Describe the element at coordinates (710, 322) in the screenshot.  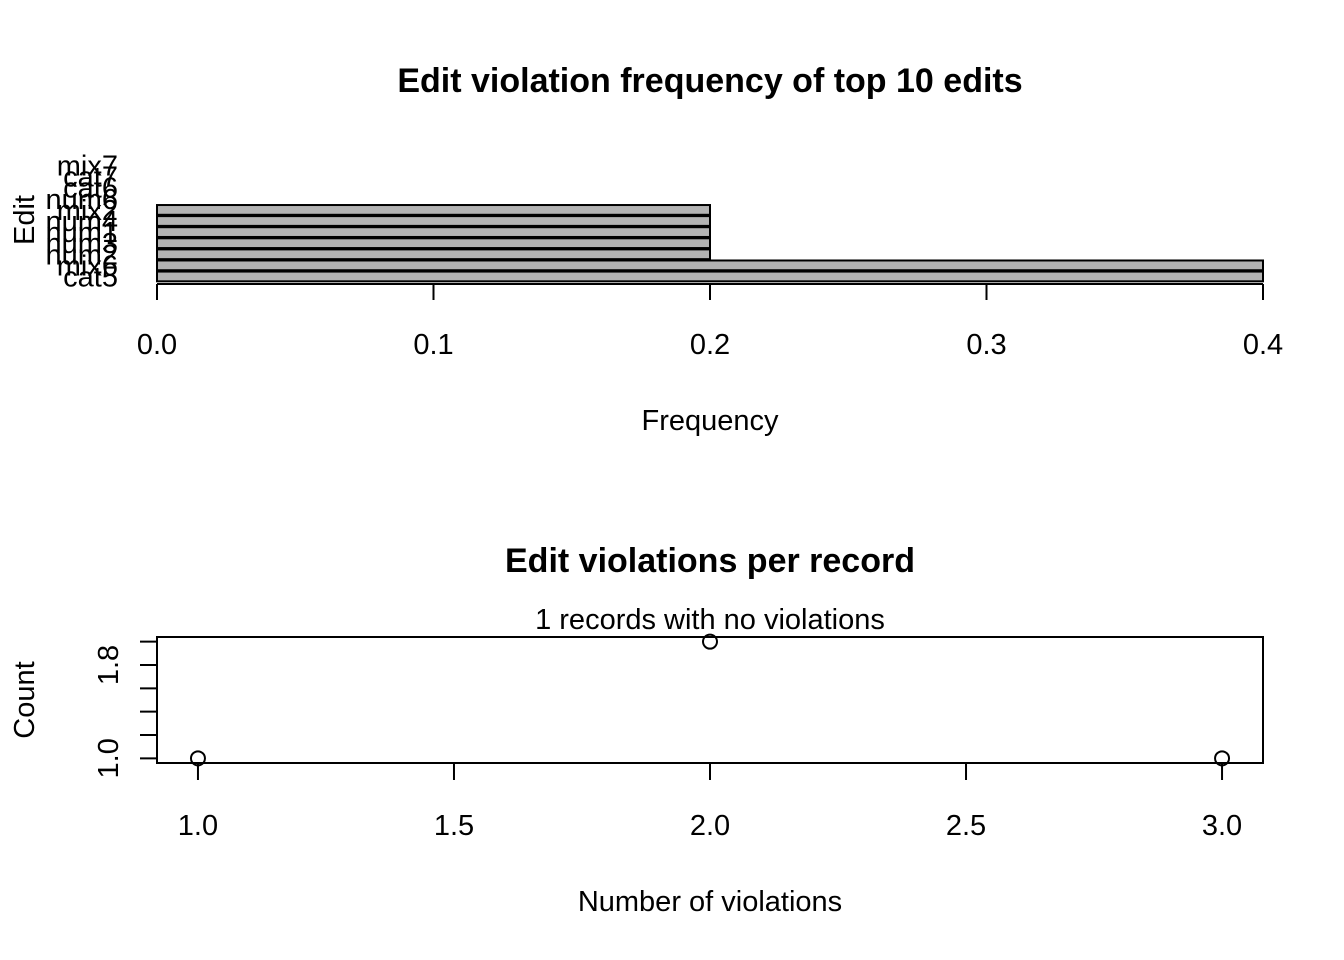
I see `bar-chart-x-axis: 0.0 0.1 0.2 0.3 0.4` at that location.